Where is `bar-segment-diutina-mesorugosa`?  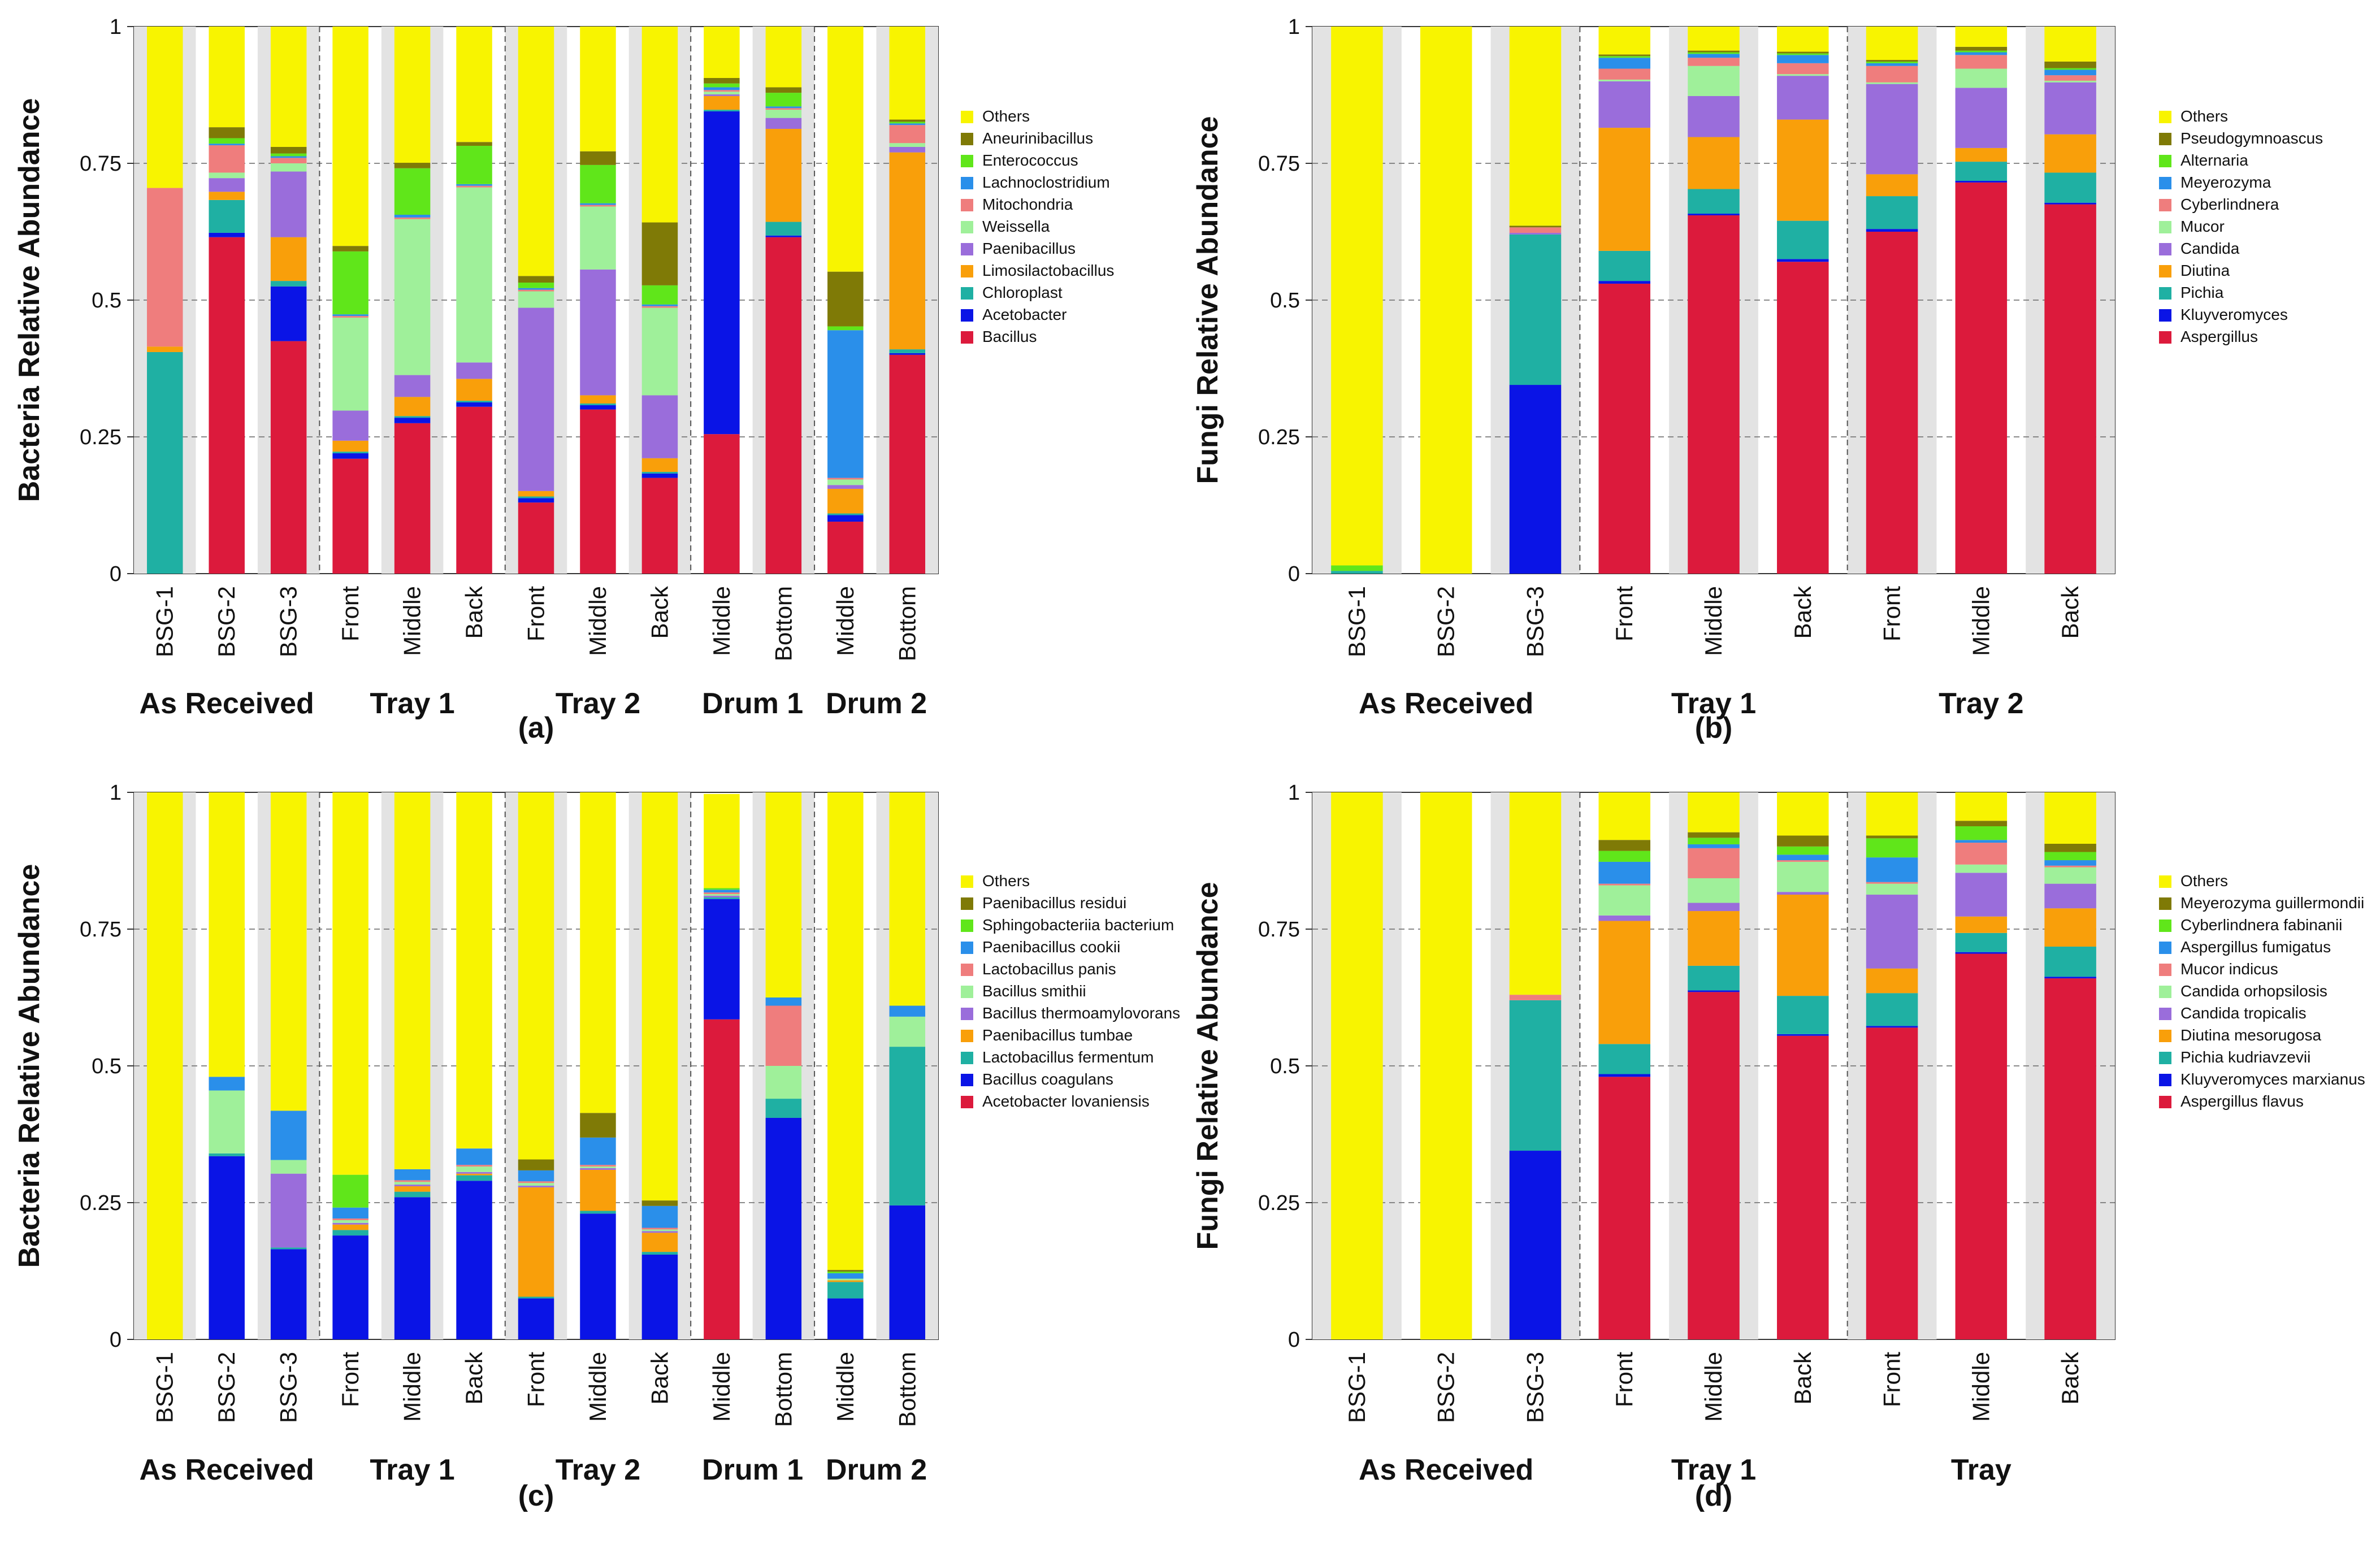
bar-segment-diutina-mesorugosa is located at coordinates (1714, 938).